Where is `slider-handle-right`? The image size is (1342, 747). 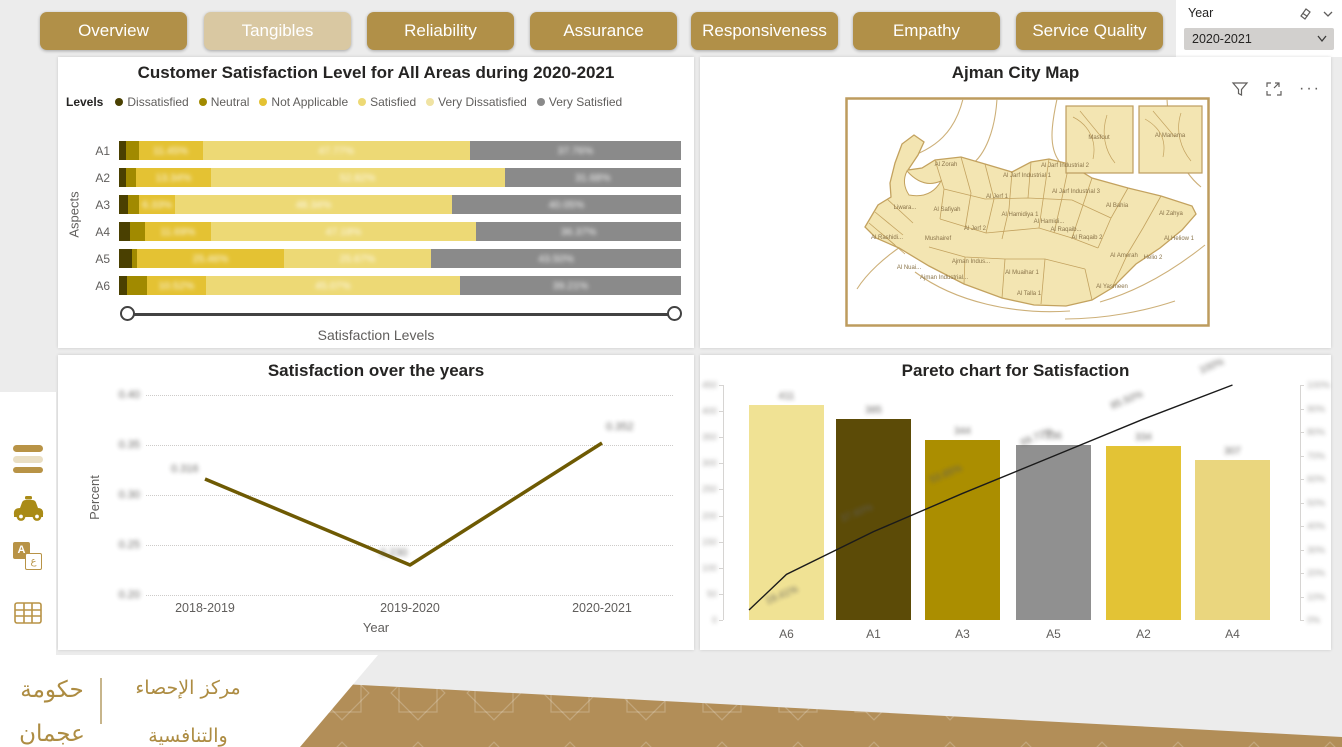 slider-handle-right is located at coordinates (674, 313).